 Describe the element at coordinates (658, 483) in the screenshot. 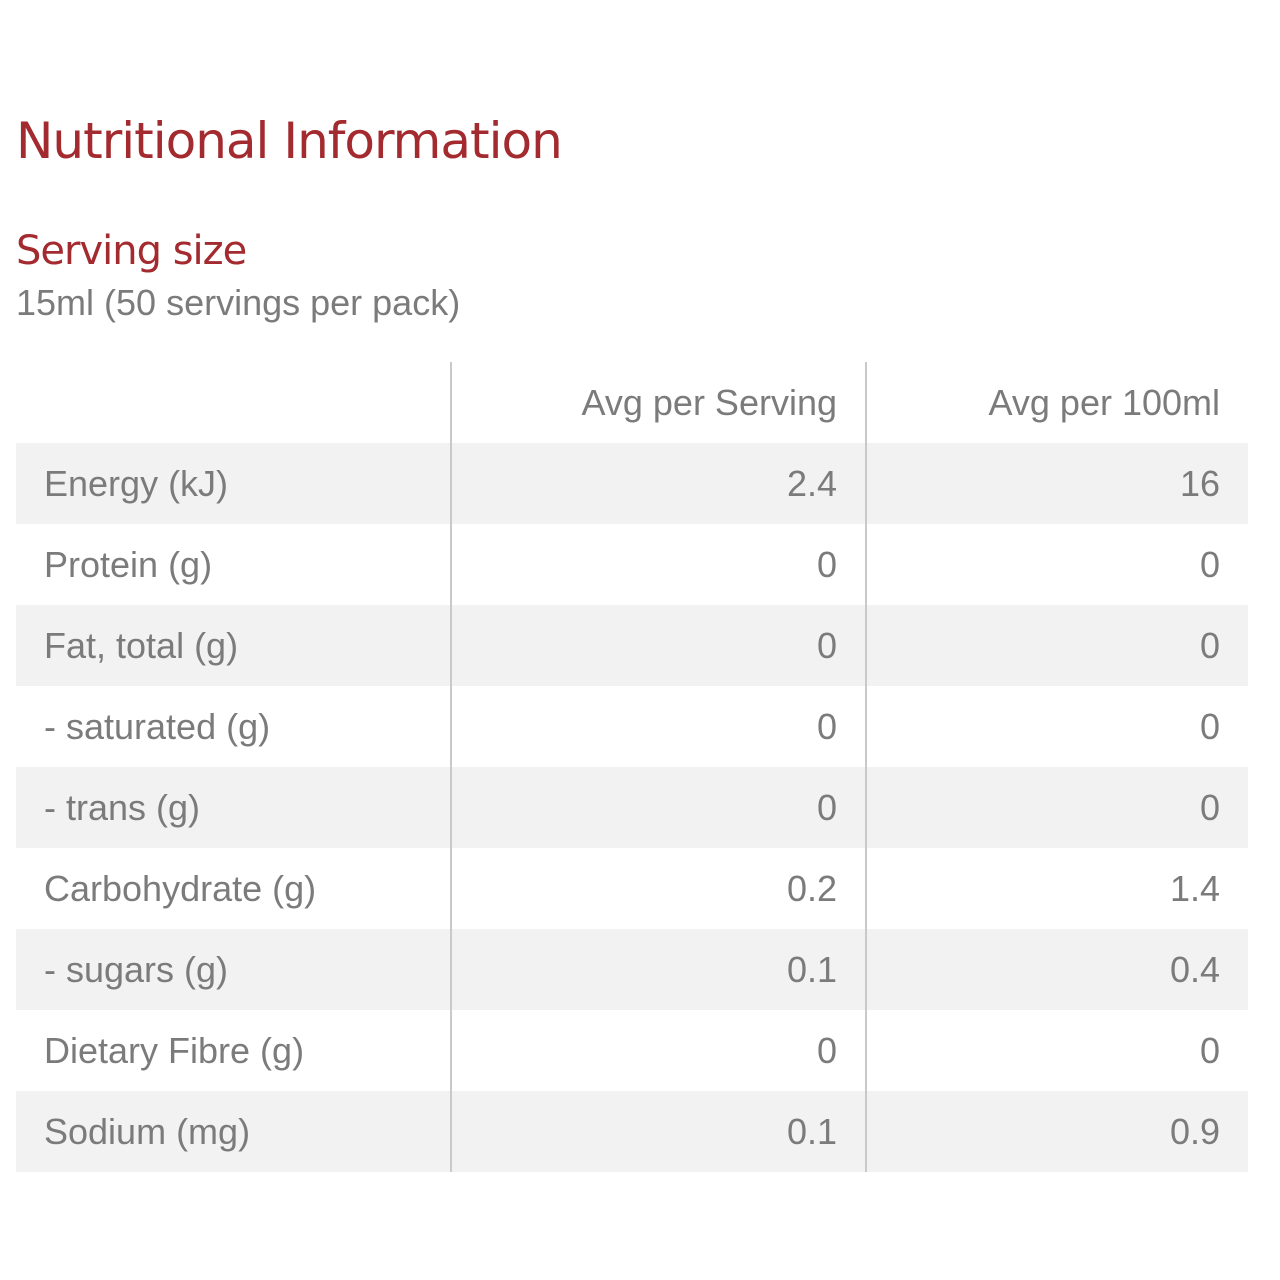

I see `per-serving-value: 2.4` at that location.